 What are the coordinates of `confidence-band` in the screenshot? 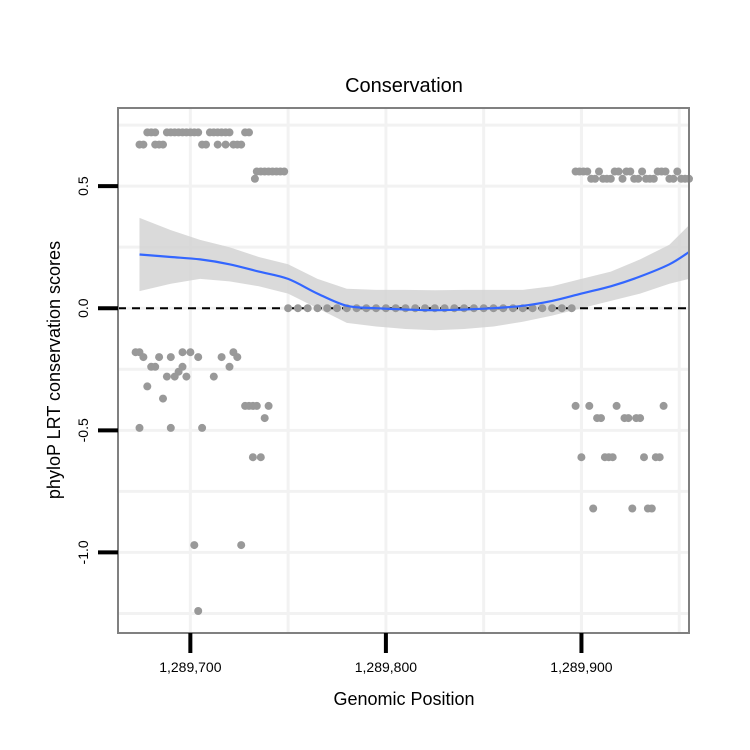 It's located at (414, 274).